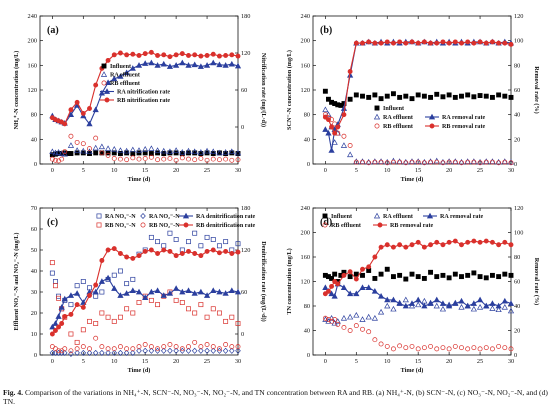 This screenshot has height=416, width=554. I want to click on legend-label: RB removal rate, so click(412, 226).